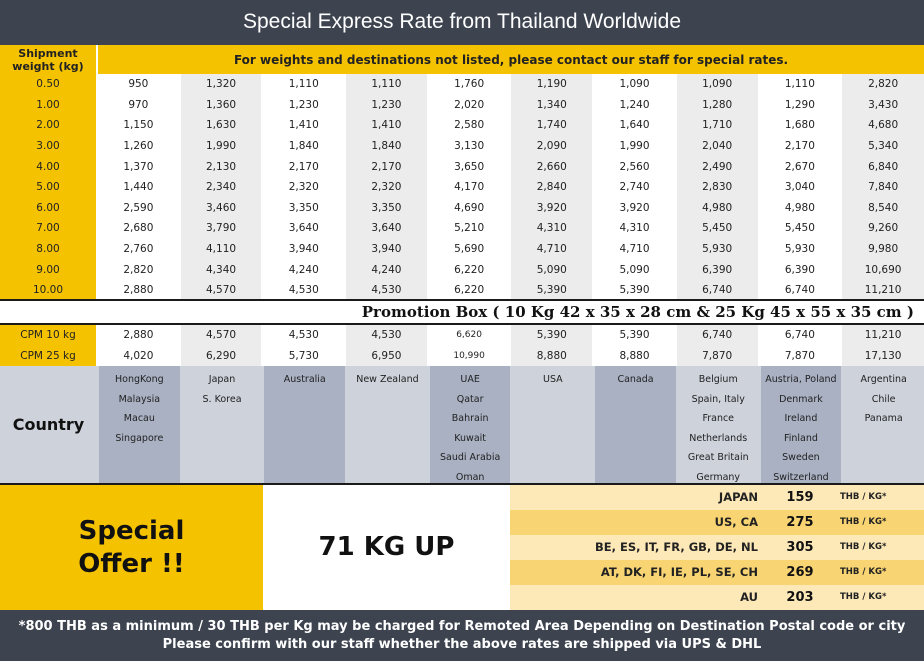 The width and height of the screenshot is (924, 661). What do you see at coordinates (468, 249) in the screenshot?
I see `rate-cell: 5,690` at bounding box center [468, 249].